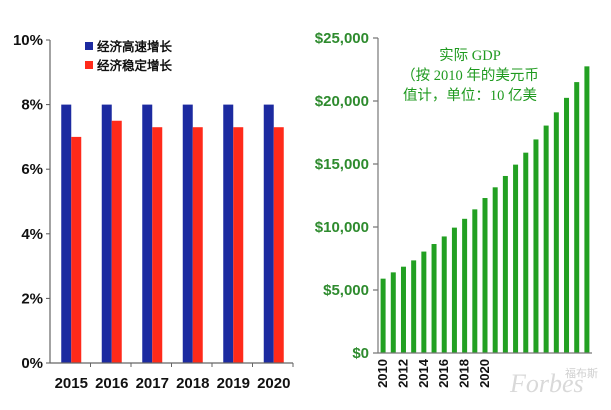  I want to click on y-tick-label: $5,000, so click(346, 290).